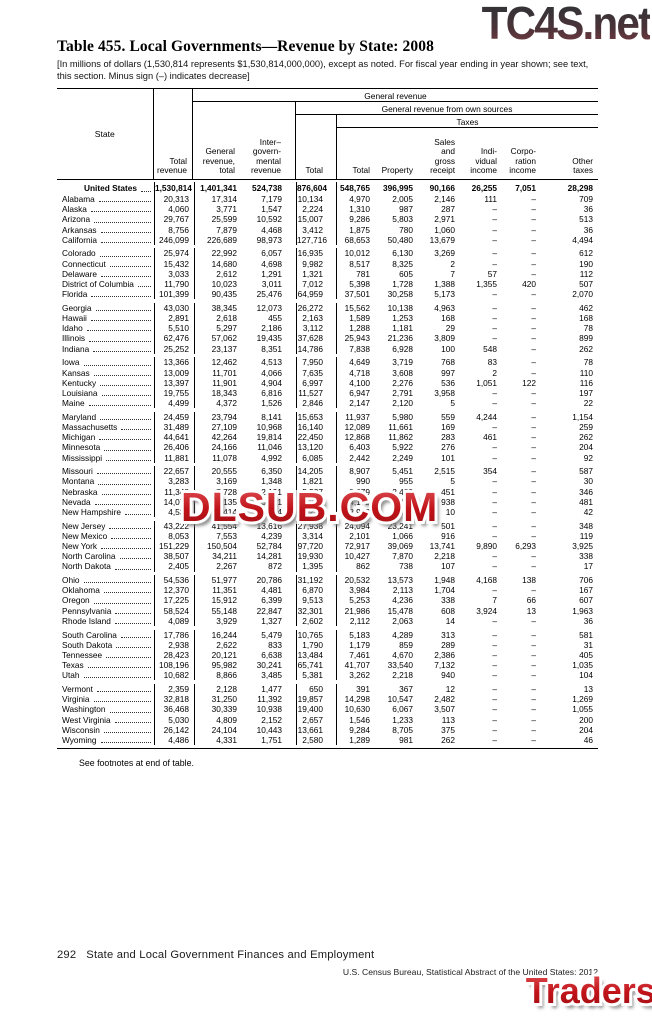 This screenshot has width=652, height=1024. I want to click on cell-total-revenue: 17,225, so click(175, 600).